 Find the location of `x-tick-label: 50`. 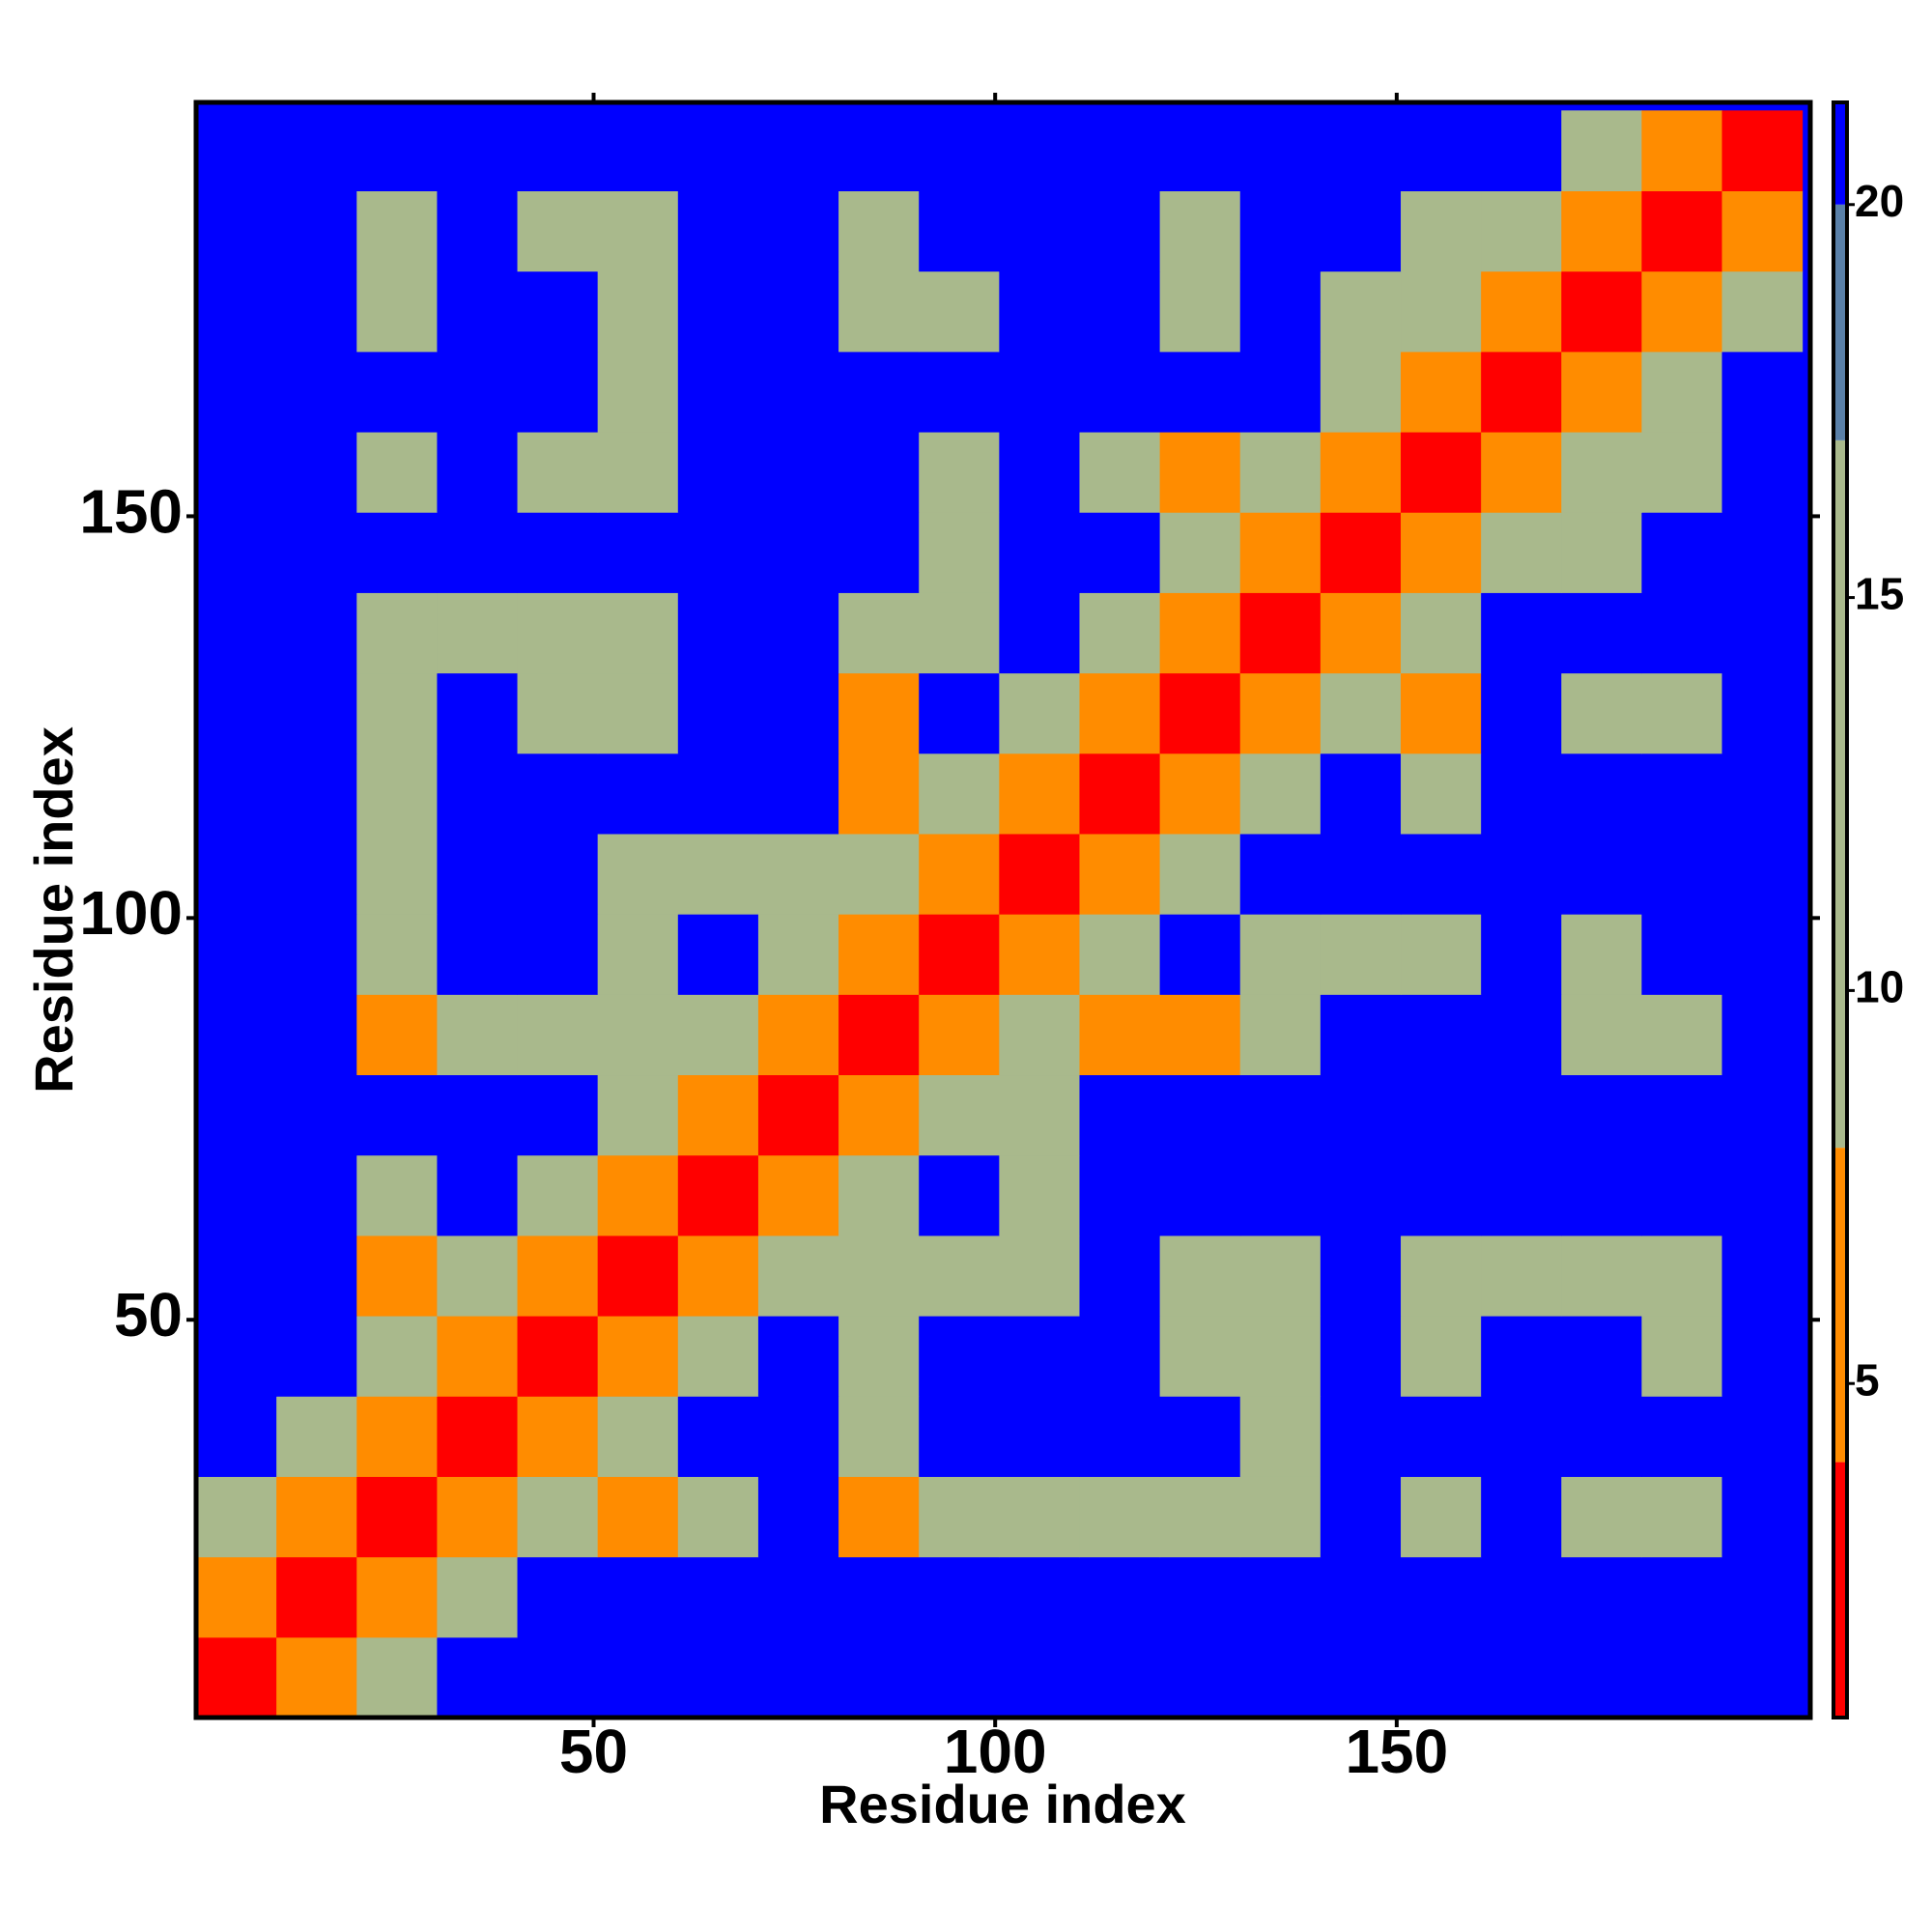

x-tick-label: 50 is located at coordinates (593, 1751).